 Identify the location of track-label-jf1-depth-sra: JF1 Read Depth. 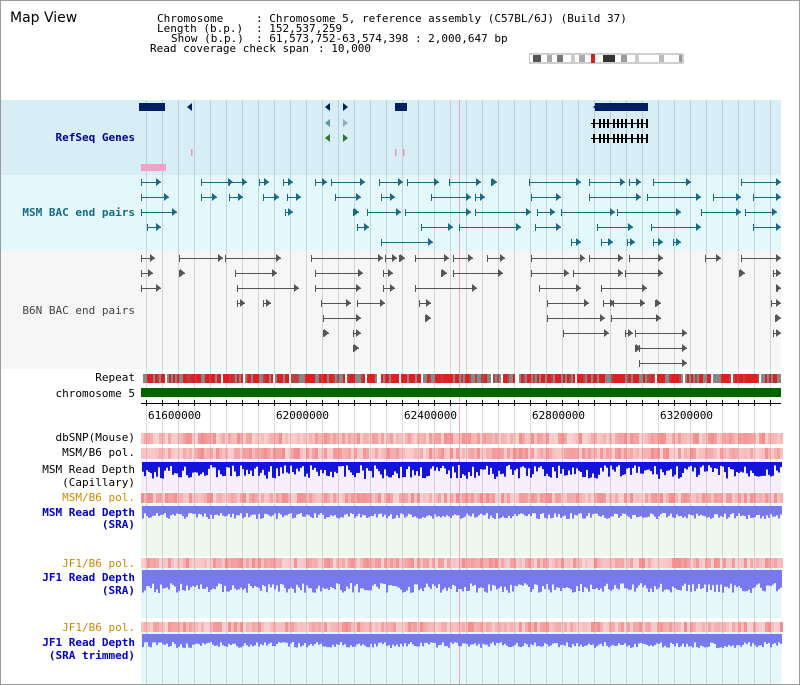
(88, 577).